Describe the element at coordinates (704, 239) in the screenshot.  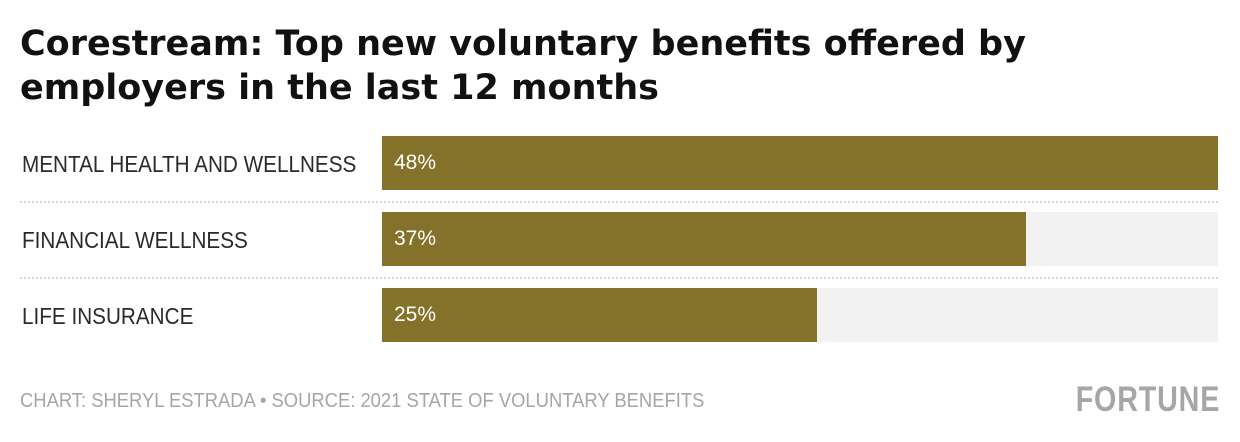
I see `bar: 37%` at that location.